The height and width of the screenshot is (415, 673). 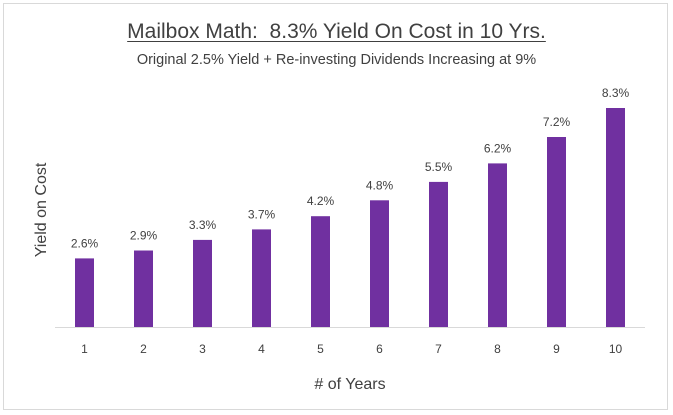 I want to click on x-tick-label-6: 6, so click(x=379, y=349).